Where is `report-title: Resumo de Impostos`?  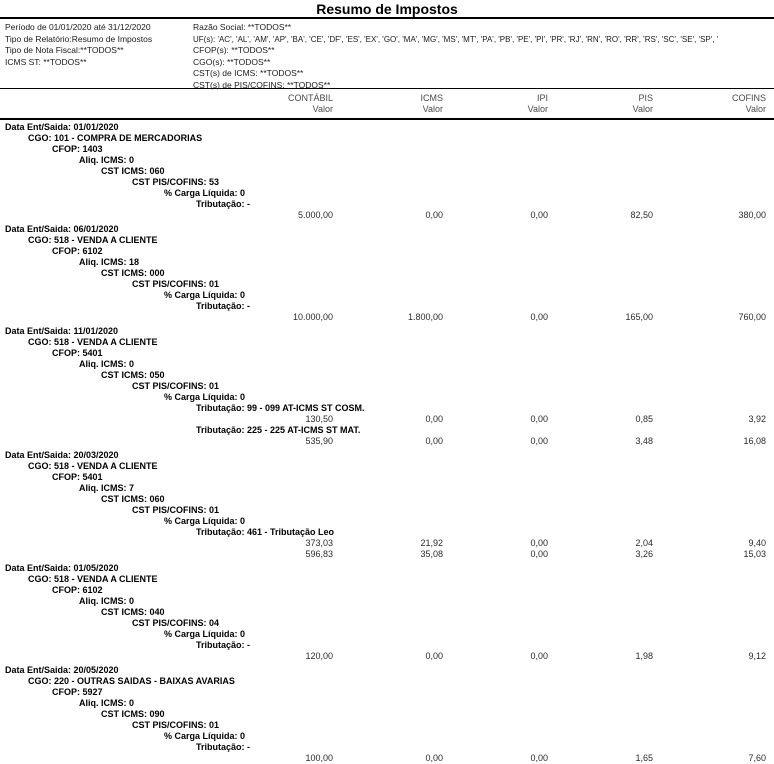
report-title: Resumo de Impostos is located at coordinates (387, 9).